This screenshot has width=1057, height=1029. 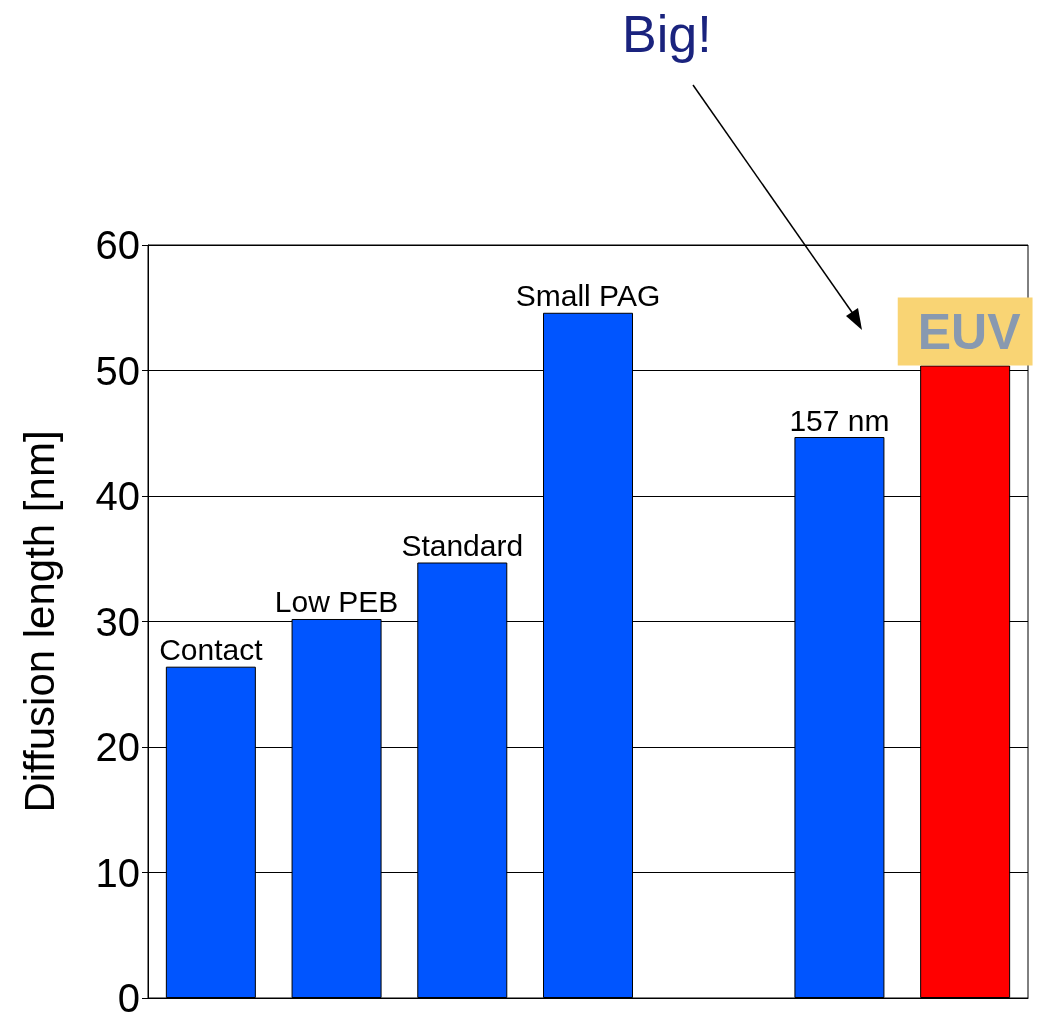 What do you see at coordinates (39, 621) in the screenshot?
I see `y-axis-title: Diffusion length [nm]` at bounding box center [39, 621].